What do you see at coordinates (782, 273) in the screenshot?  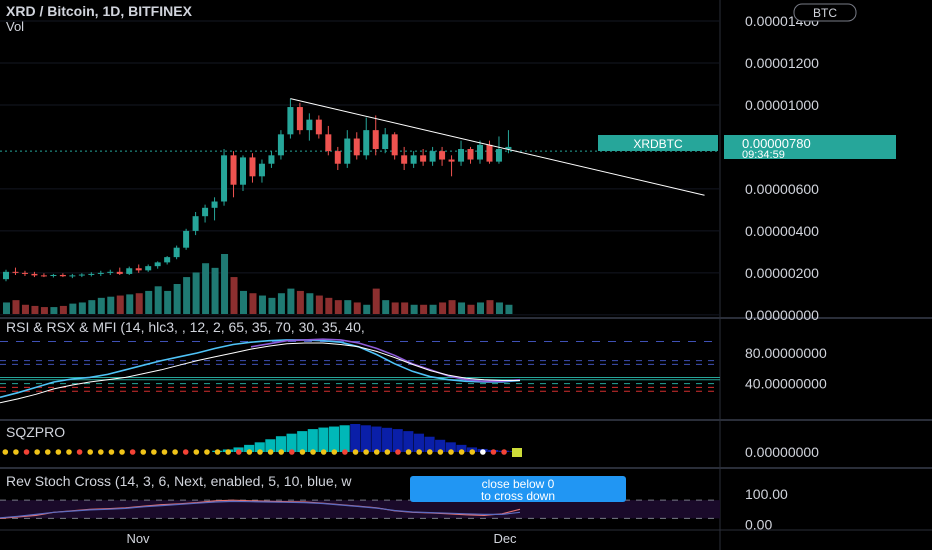 I see `y-tick-label: 0.00000200` at bounding box center [782, 273].